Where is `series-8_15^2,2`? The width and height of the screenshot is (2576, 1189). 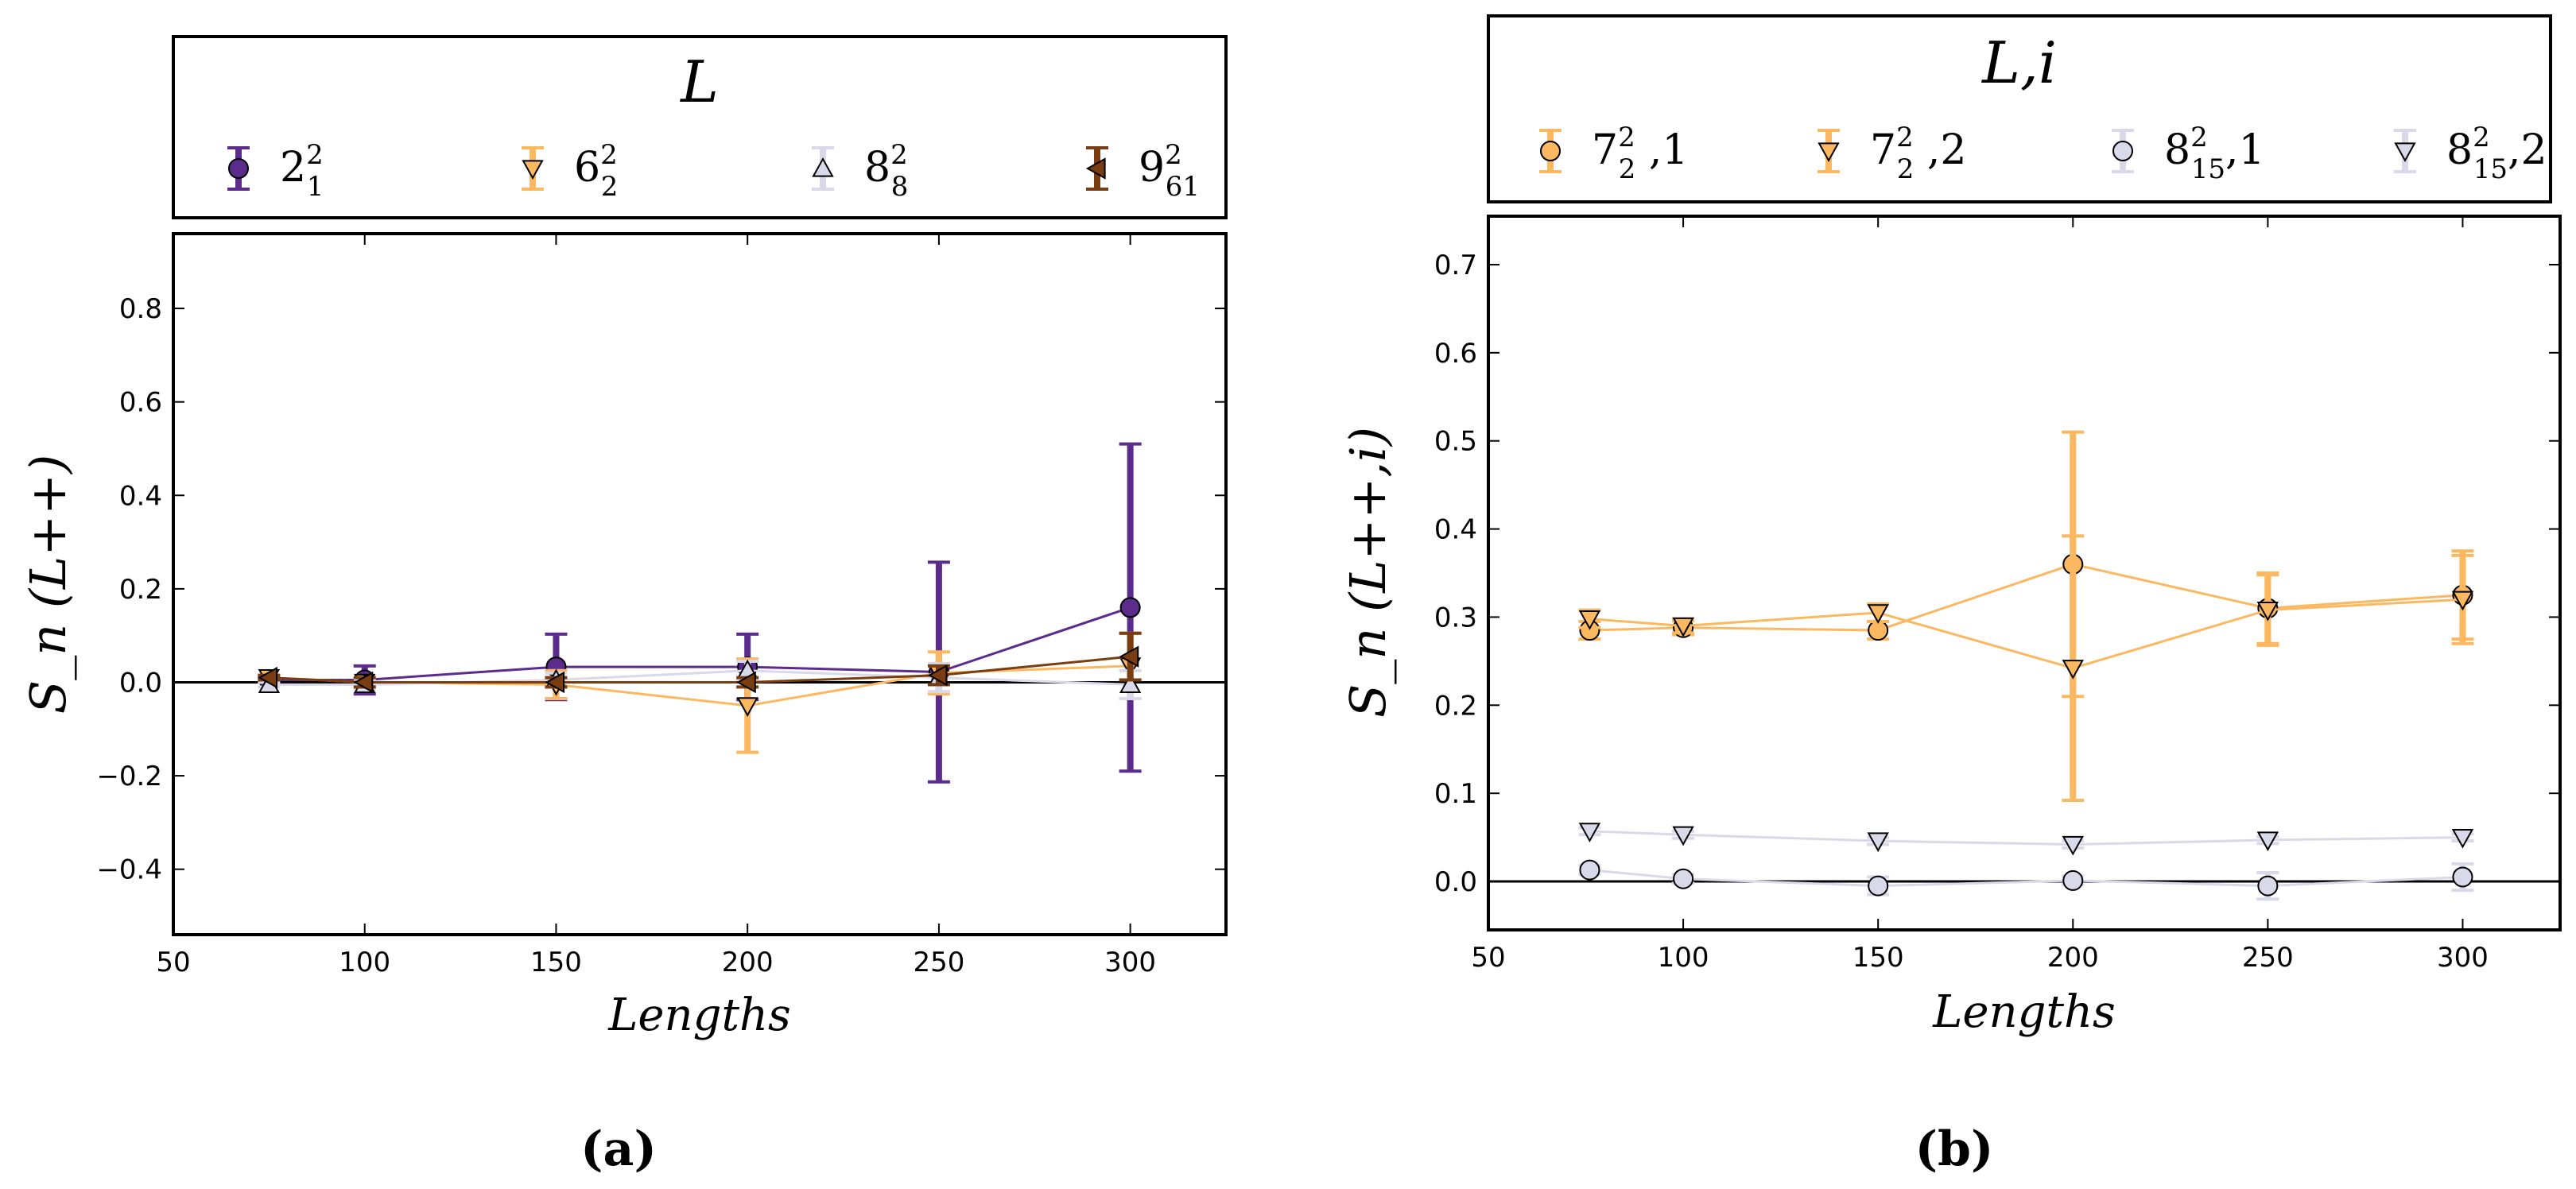
series-8_15^2,2 is located at coordinates (2026, 839).